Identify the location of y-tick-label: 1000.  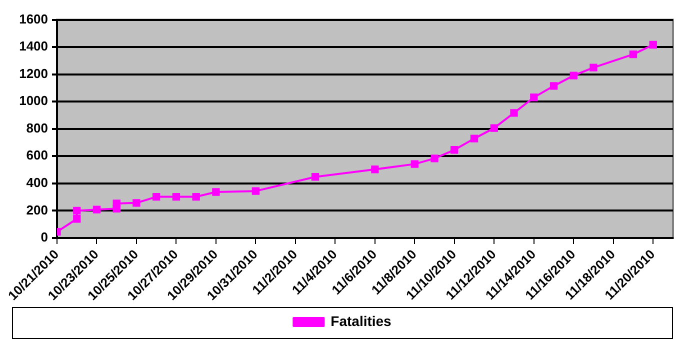
(33, 100).